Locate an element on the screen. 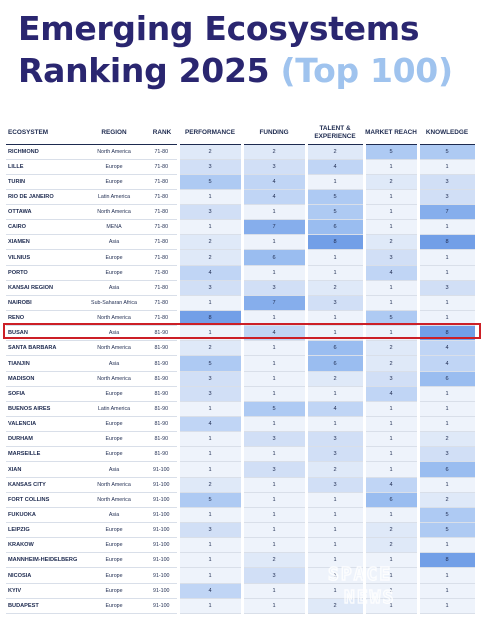 This screenshot has width=487, height=622. market-reach-cell: 3 is located at coordinates (391, 379).